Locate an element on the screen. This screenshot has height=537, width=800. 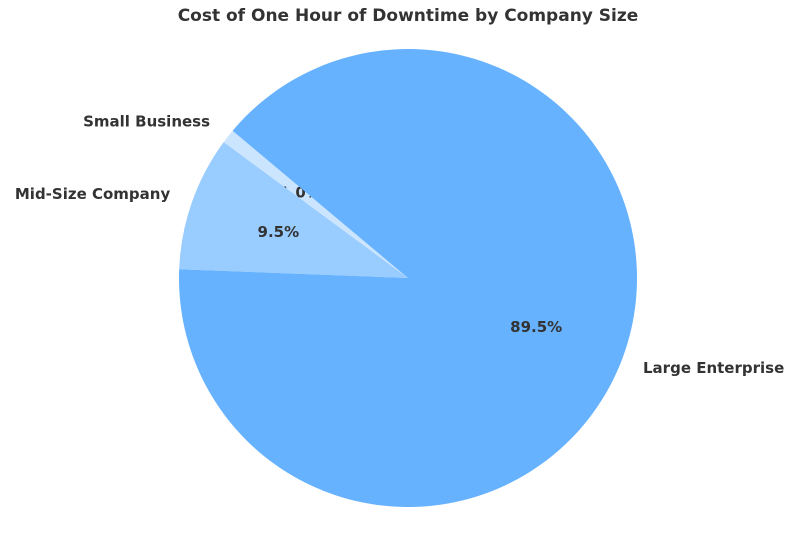
category-label: Small Business is located at coordinates (146, 122).